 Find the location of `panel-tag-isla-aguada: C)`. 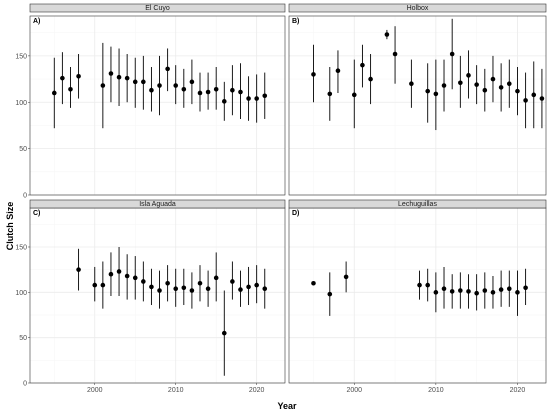

panel-tag-isla-aguada: C) is located at coordinates (36, 213).